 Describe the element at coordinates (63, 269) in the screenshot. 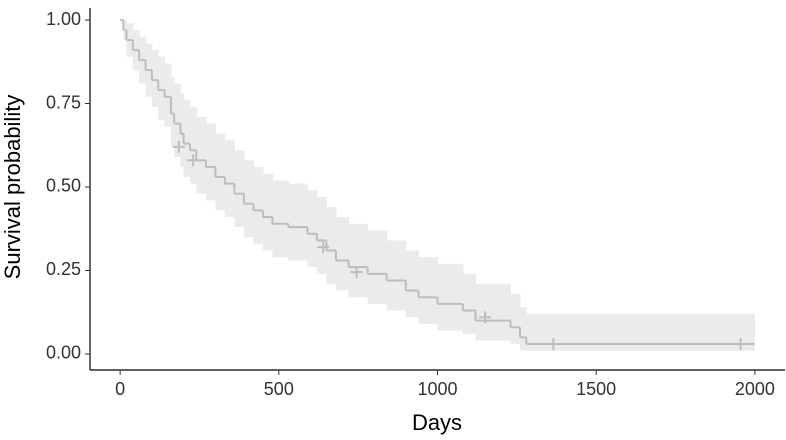

I see `y-tick-label: 0.25` at that location.